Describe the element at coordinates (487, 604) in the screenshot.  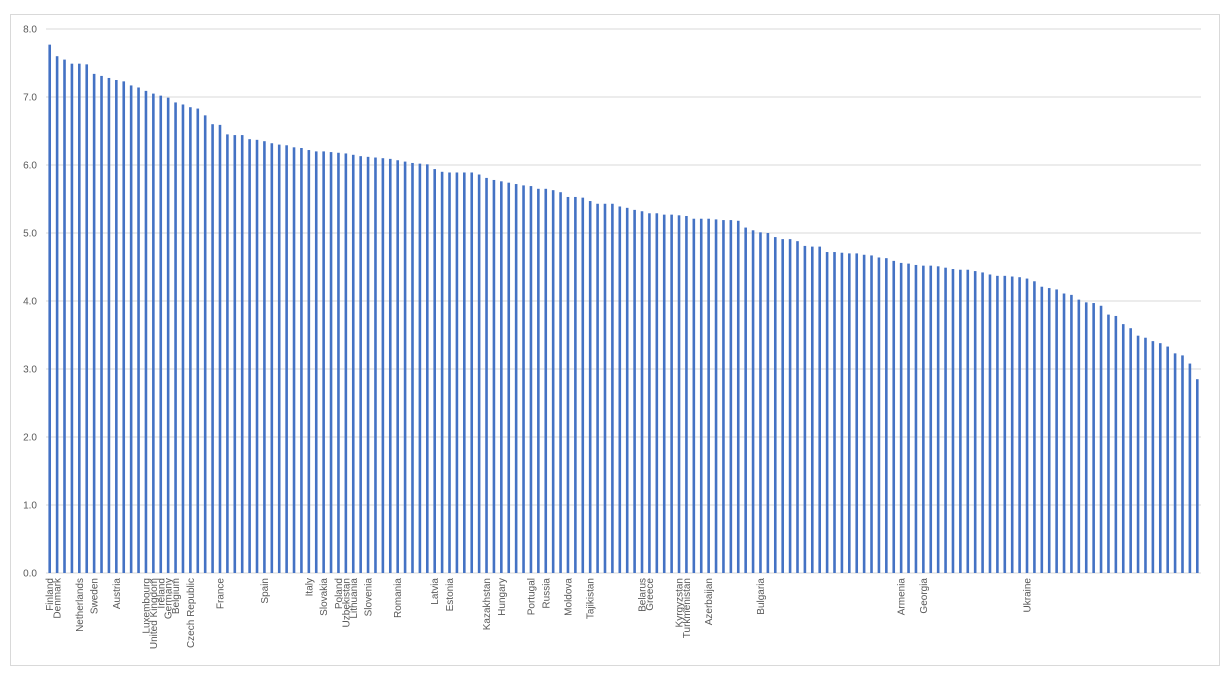
I see `x-tick-label: Kazakhstan` at that location.